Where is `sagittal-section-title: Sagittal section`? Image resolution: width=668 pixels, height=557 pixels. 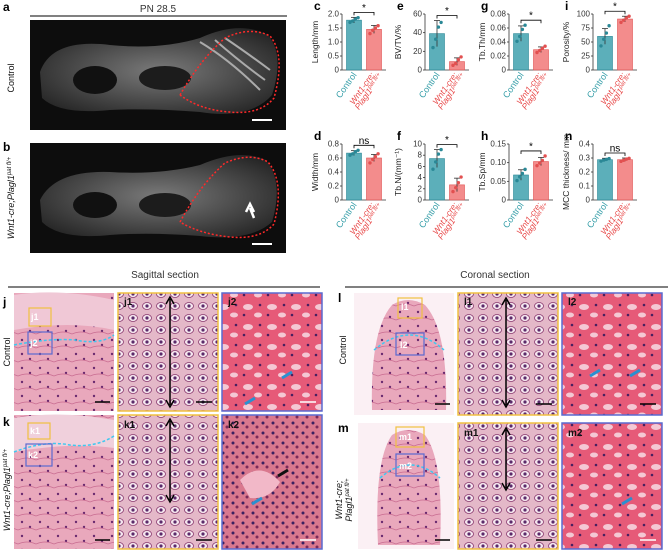 sagittal-section-title: Sagittal section is located at coordinates (165, 275).